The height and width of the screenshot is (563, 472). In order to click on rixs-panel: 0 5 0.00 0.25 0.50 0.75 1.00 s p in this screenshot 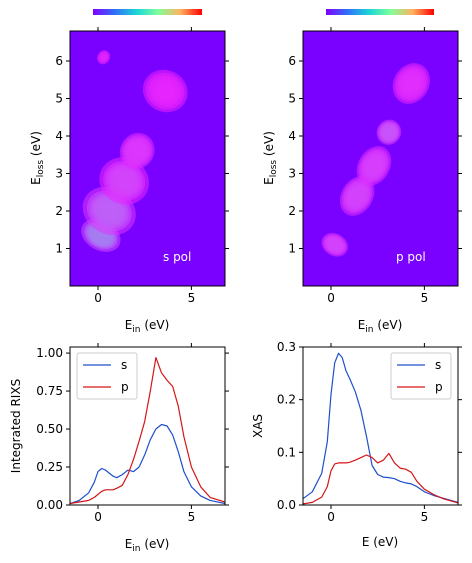, I will do `click(132, 433)`.